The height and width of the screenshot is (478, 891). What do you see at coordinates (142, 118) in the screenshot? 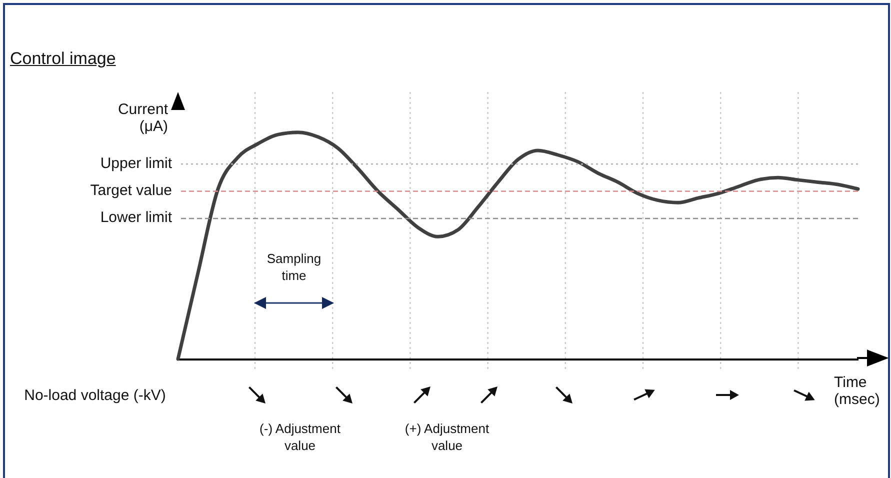
I see `y-axis-title: Current (μA)` at bounding box center [142, 118].